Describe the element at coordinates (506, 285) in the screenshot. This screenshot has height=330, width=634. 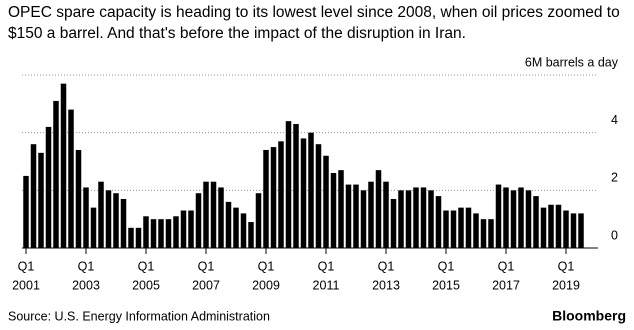
I see `x-tick-label: 2017` at that location.